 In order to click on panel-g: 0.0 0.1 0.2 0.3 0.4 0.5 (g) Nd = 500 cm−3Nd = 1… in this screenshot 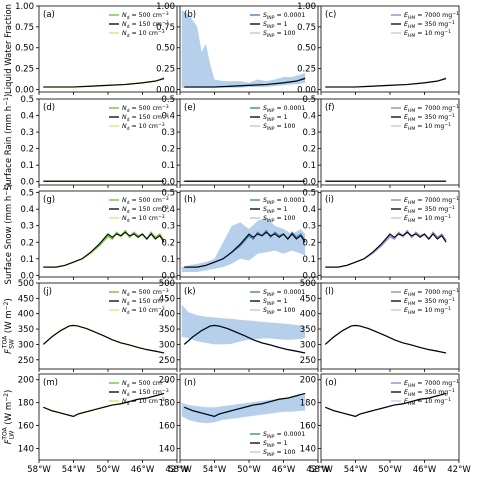, I will do `click(99, 235)`.